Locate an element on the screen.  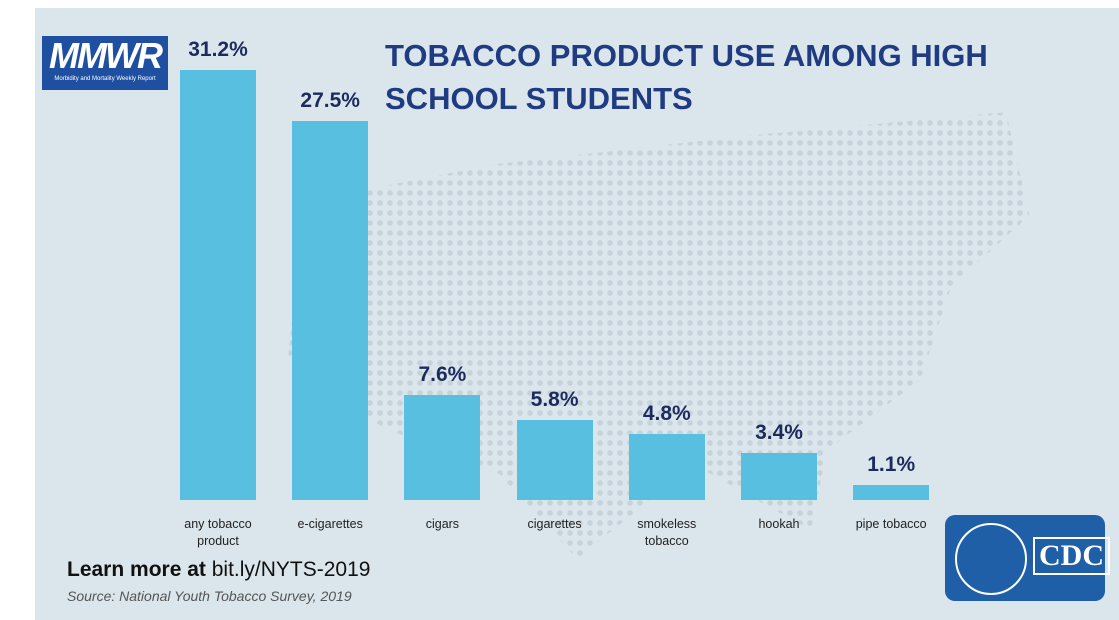
x-tick-label: any tobacco product is located at coordinates (218, 532).